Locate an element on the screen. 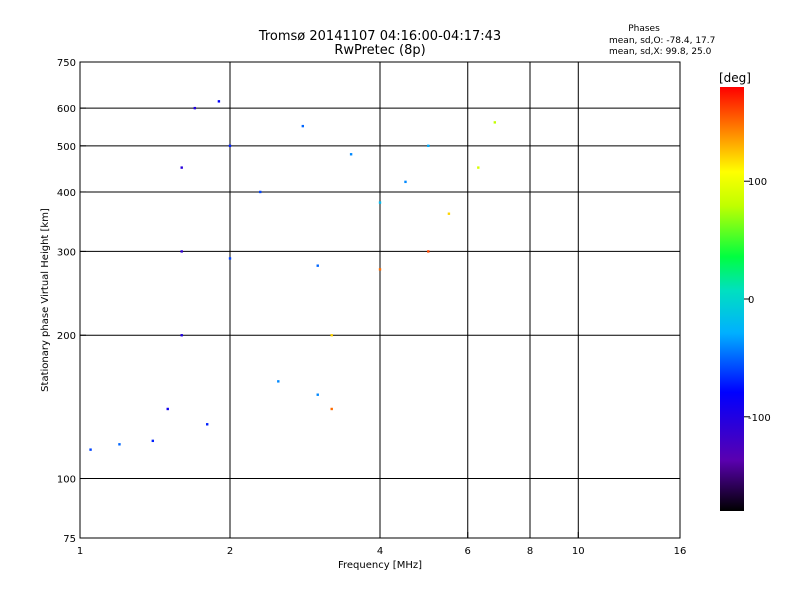  chart-subtitle: RwPretec (8p) is located at coordinates (379, 50).